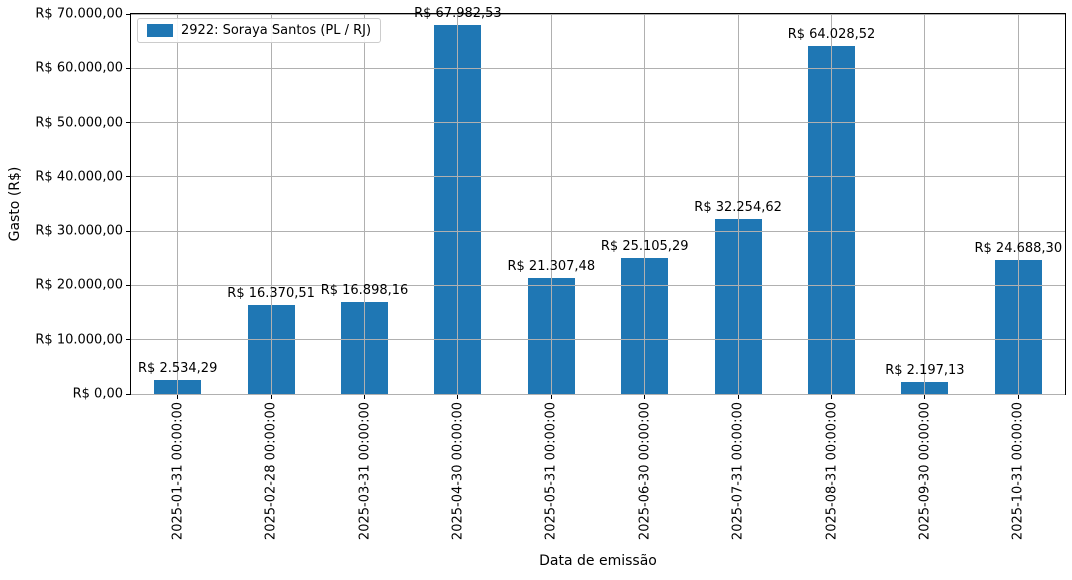 This screenshot has height=580, width=1072. Describe the element at coordinates (79, 231) in the screenshot. I see `y-tick-label: R$ 30.000,00` at that location.